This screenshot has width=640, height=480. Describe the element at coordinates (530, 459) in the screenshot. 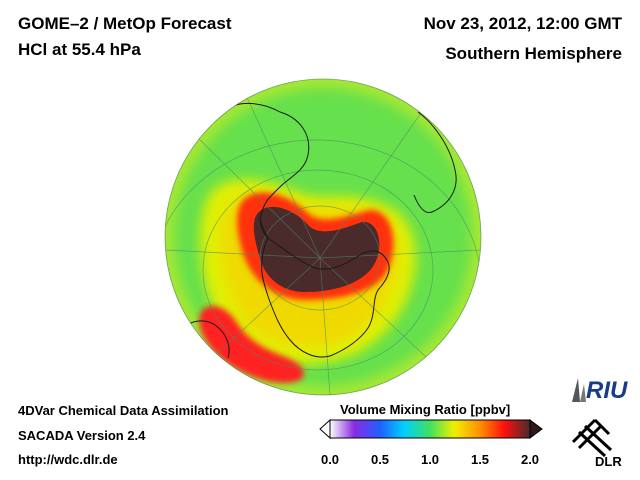

I see `colorbar-tick: 2.0` at that location.